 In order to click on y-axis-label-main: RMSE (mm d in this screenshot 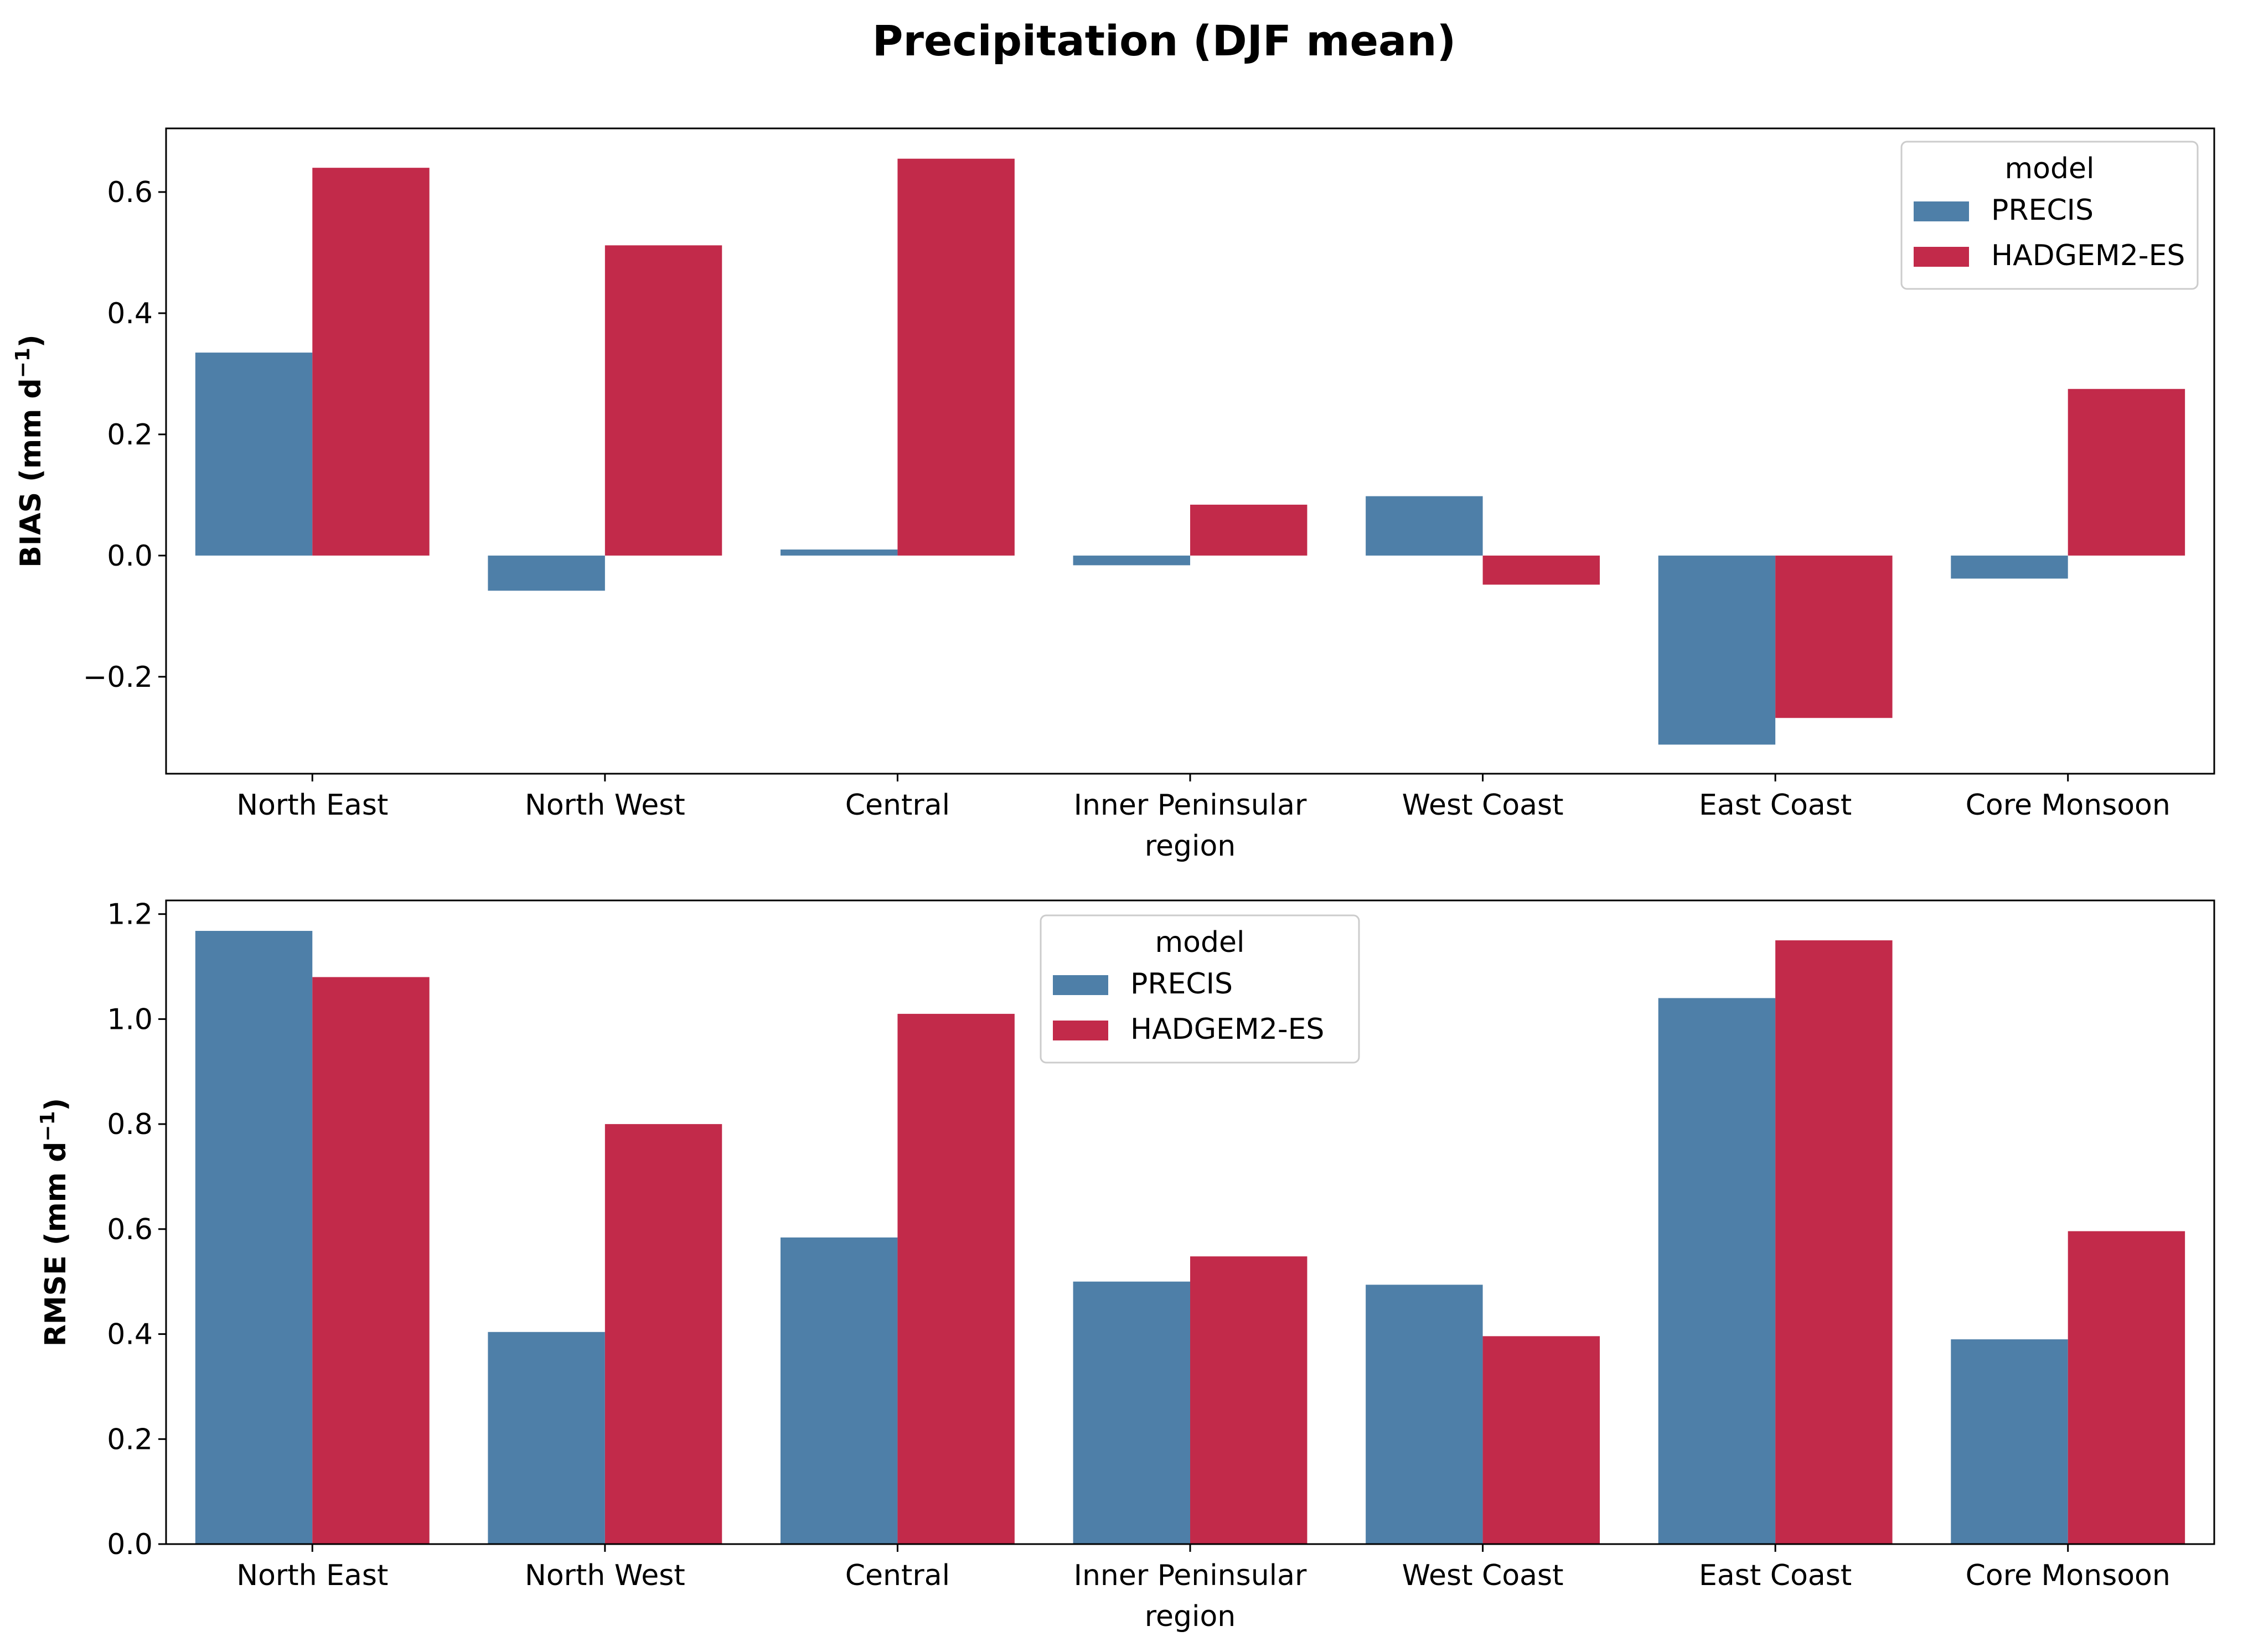, I will do `click(56, 1244)`.